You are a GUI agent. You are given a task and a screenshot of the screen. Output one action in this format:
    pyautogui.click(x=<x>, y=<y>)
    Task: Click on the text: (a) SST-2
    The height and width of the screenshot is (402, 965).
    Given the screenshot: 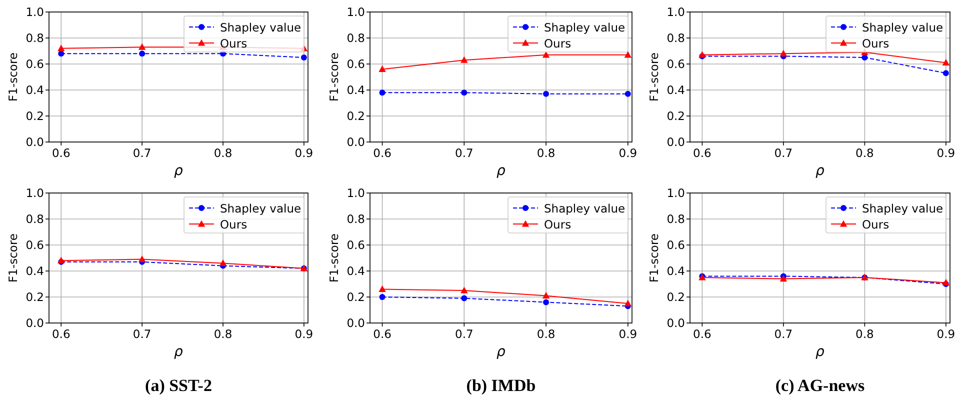 What is the action you would take?
    pyautogui.click(x=178, y=385)
    